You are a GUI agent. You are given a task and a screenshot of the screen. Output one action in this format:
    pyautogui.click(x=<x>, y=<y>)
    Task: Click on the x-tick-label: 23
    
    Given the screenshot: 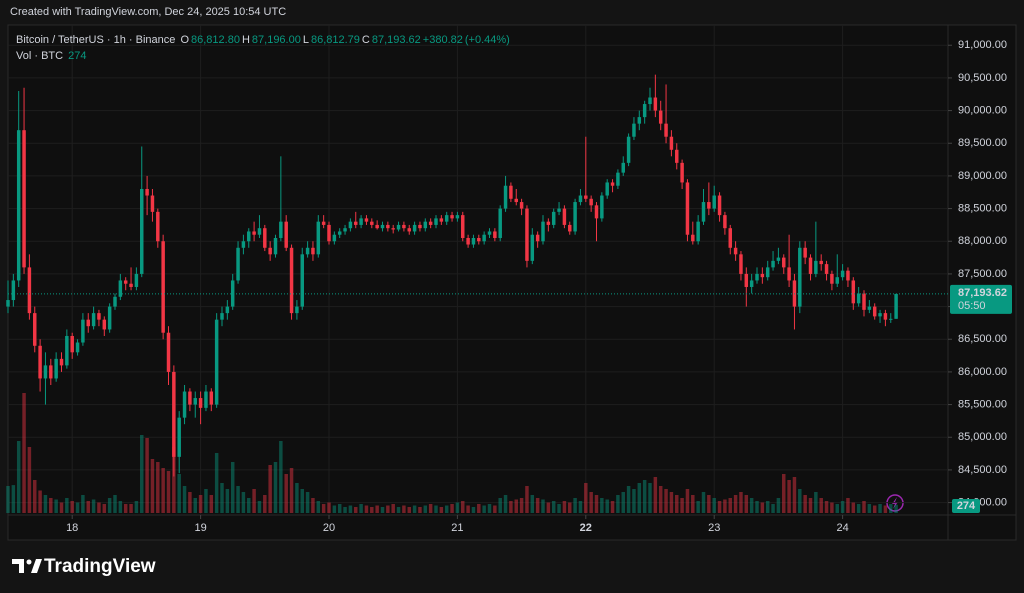 What is the action you would take?
    pyautogui.click(x=714, y=528)
    